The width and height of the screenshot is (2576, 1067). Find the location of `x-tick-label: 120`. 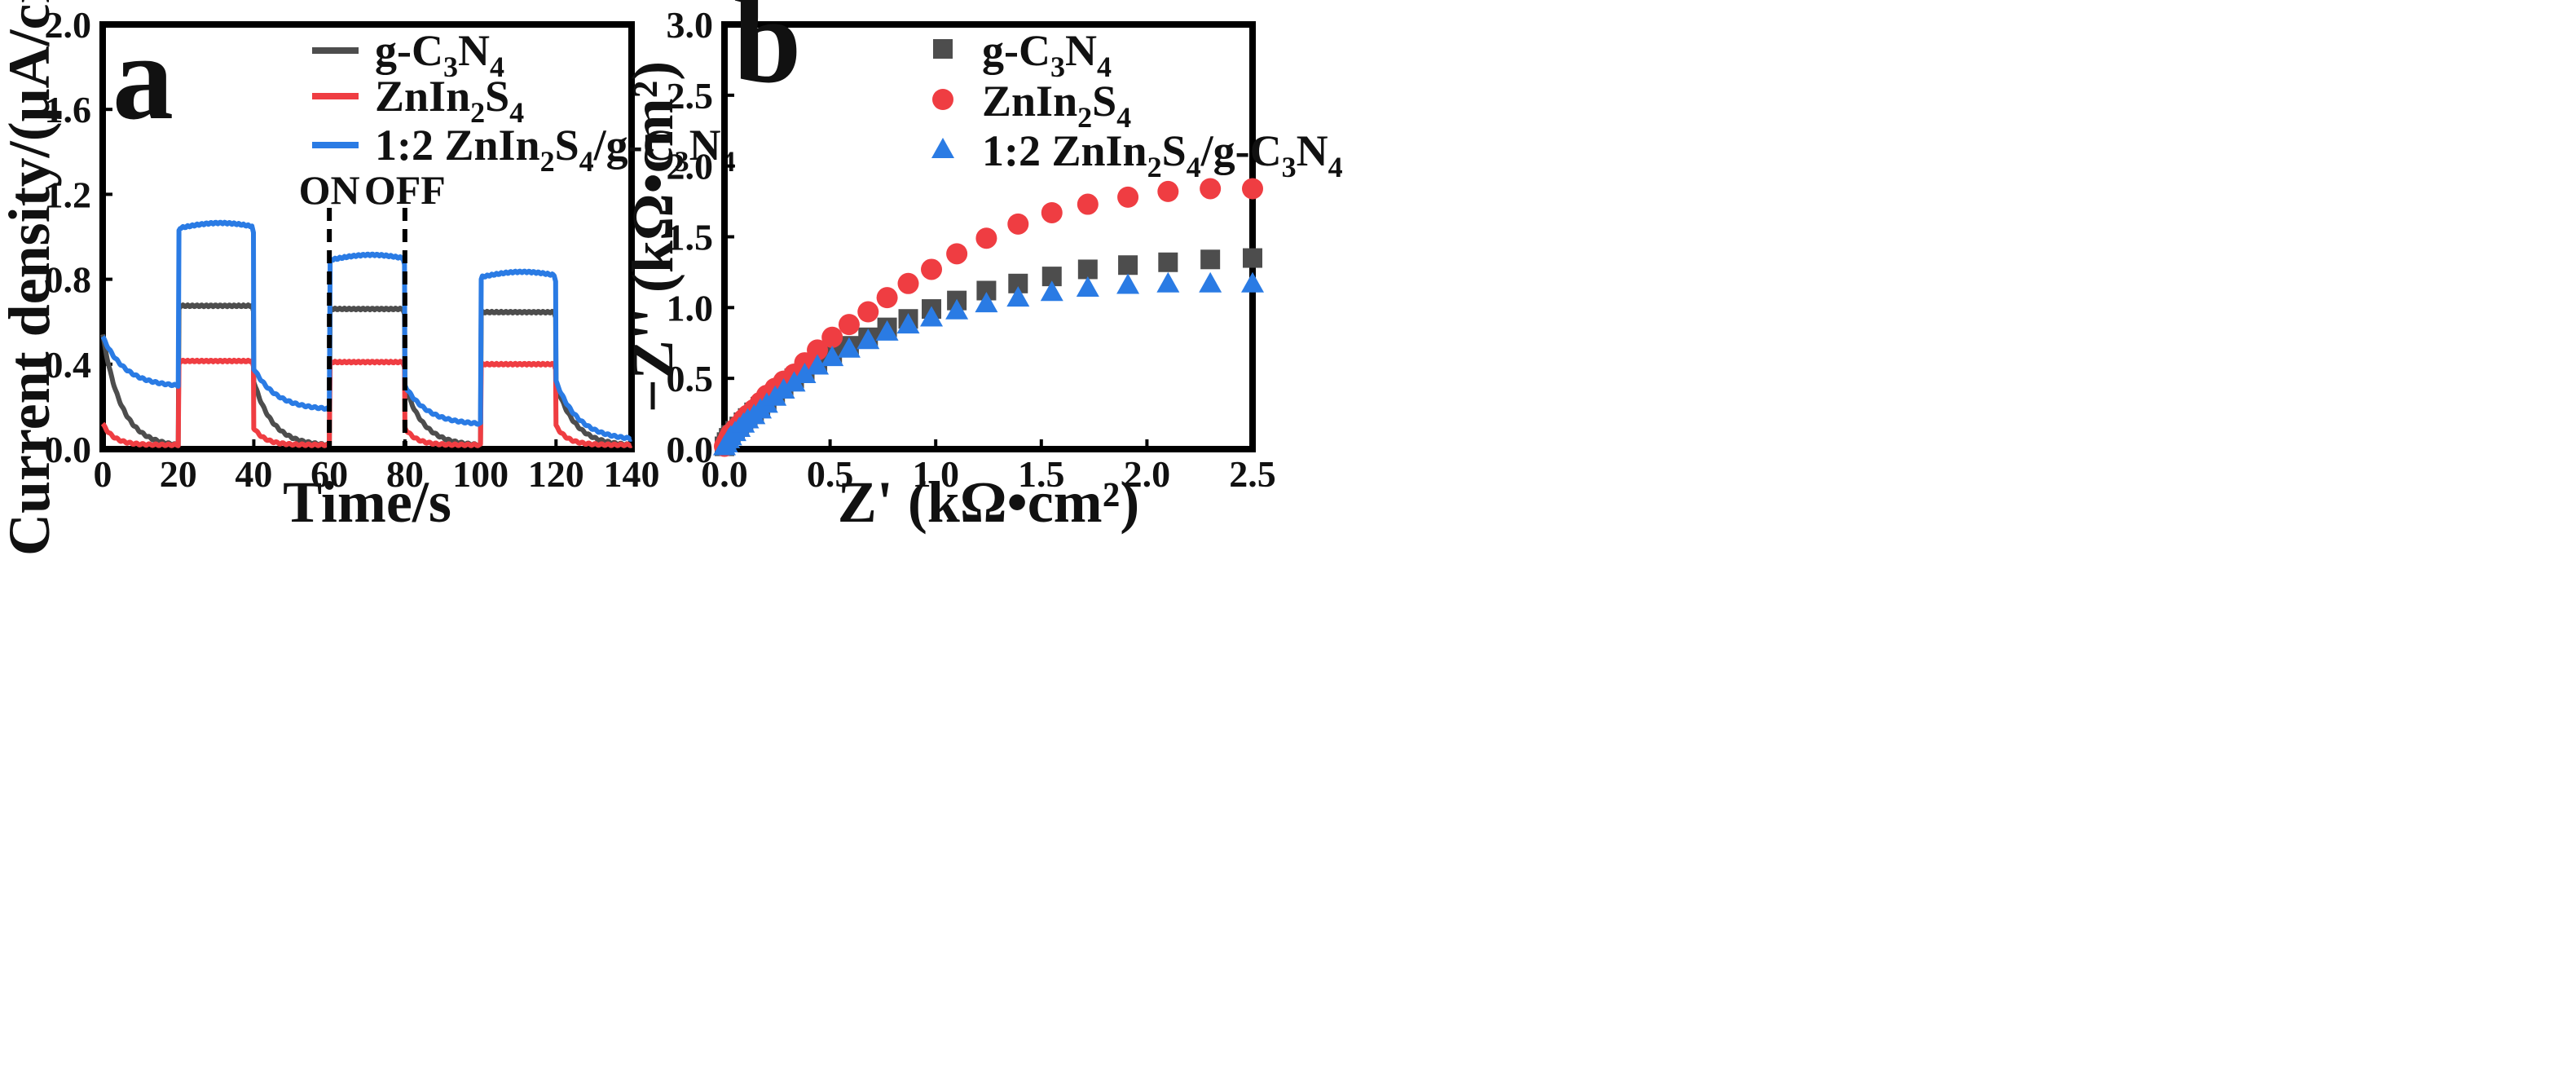

x-tick-label: 120 is located at coordinates (556, 474).